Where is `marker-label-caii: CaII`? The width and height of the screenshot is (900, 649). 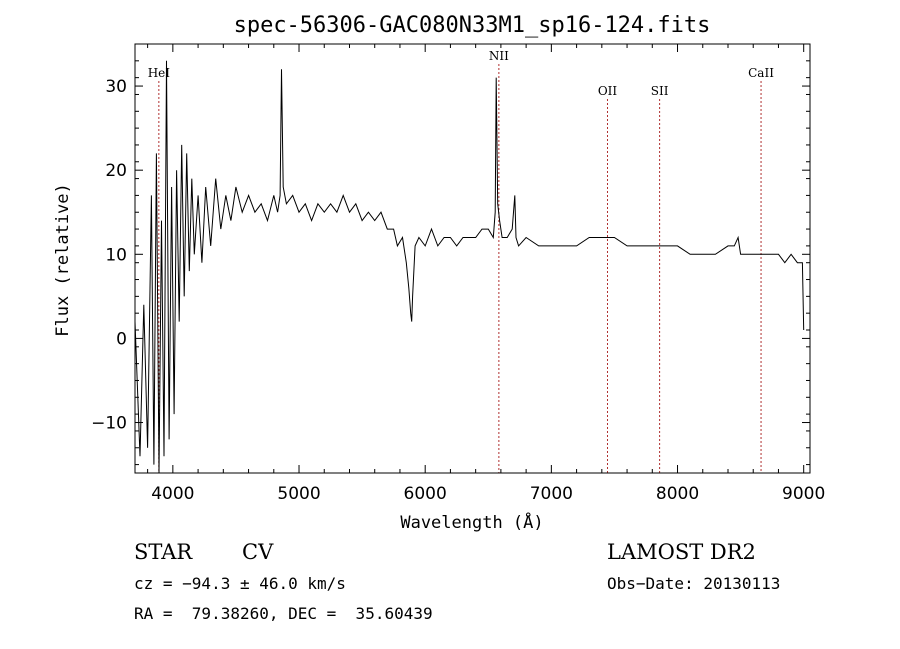 marker-label-caii: CaII is located at coordinates (761, 73).